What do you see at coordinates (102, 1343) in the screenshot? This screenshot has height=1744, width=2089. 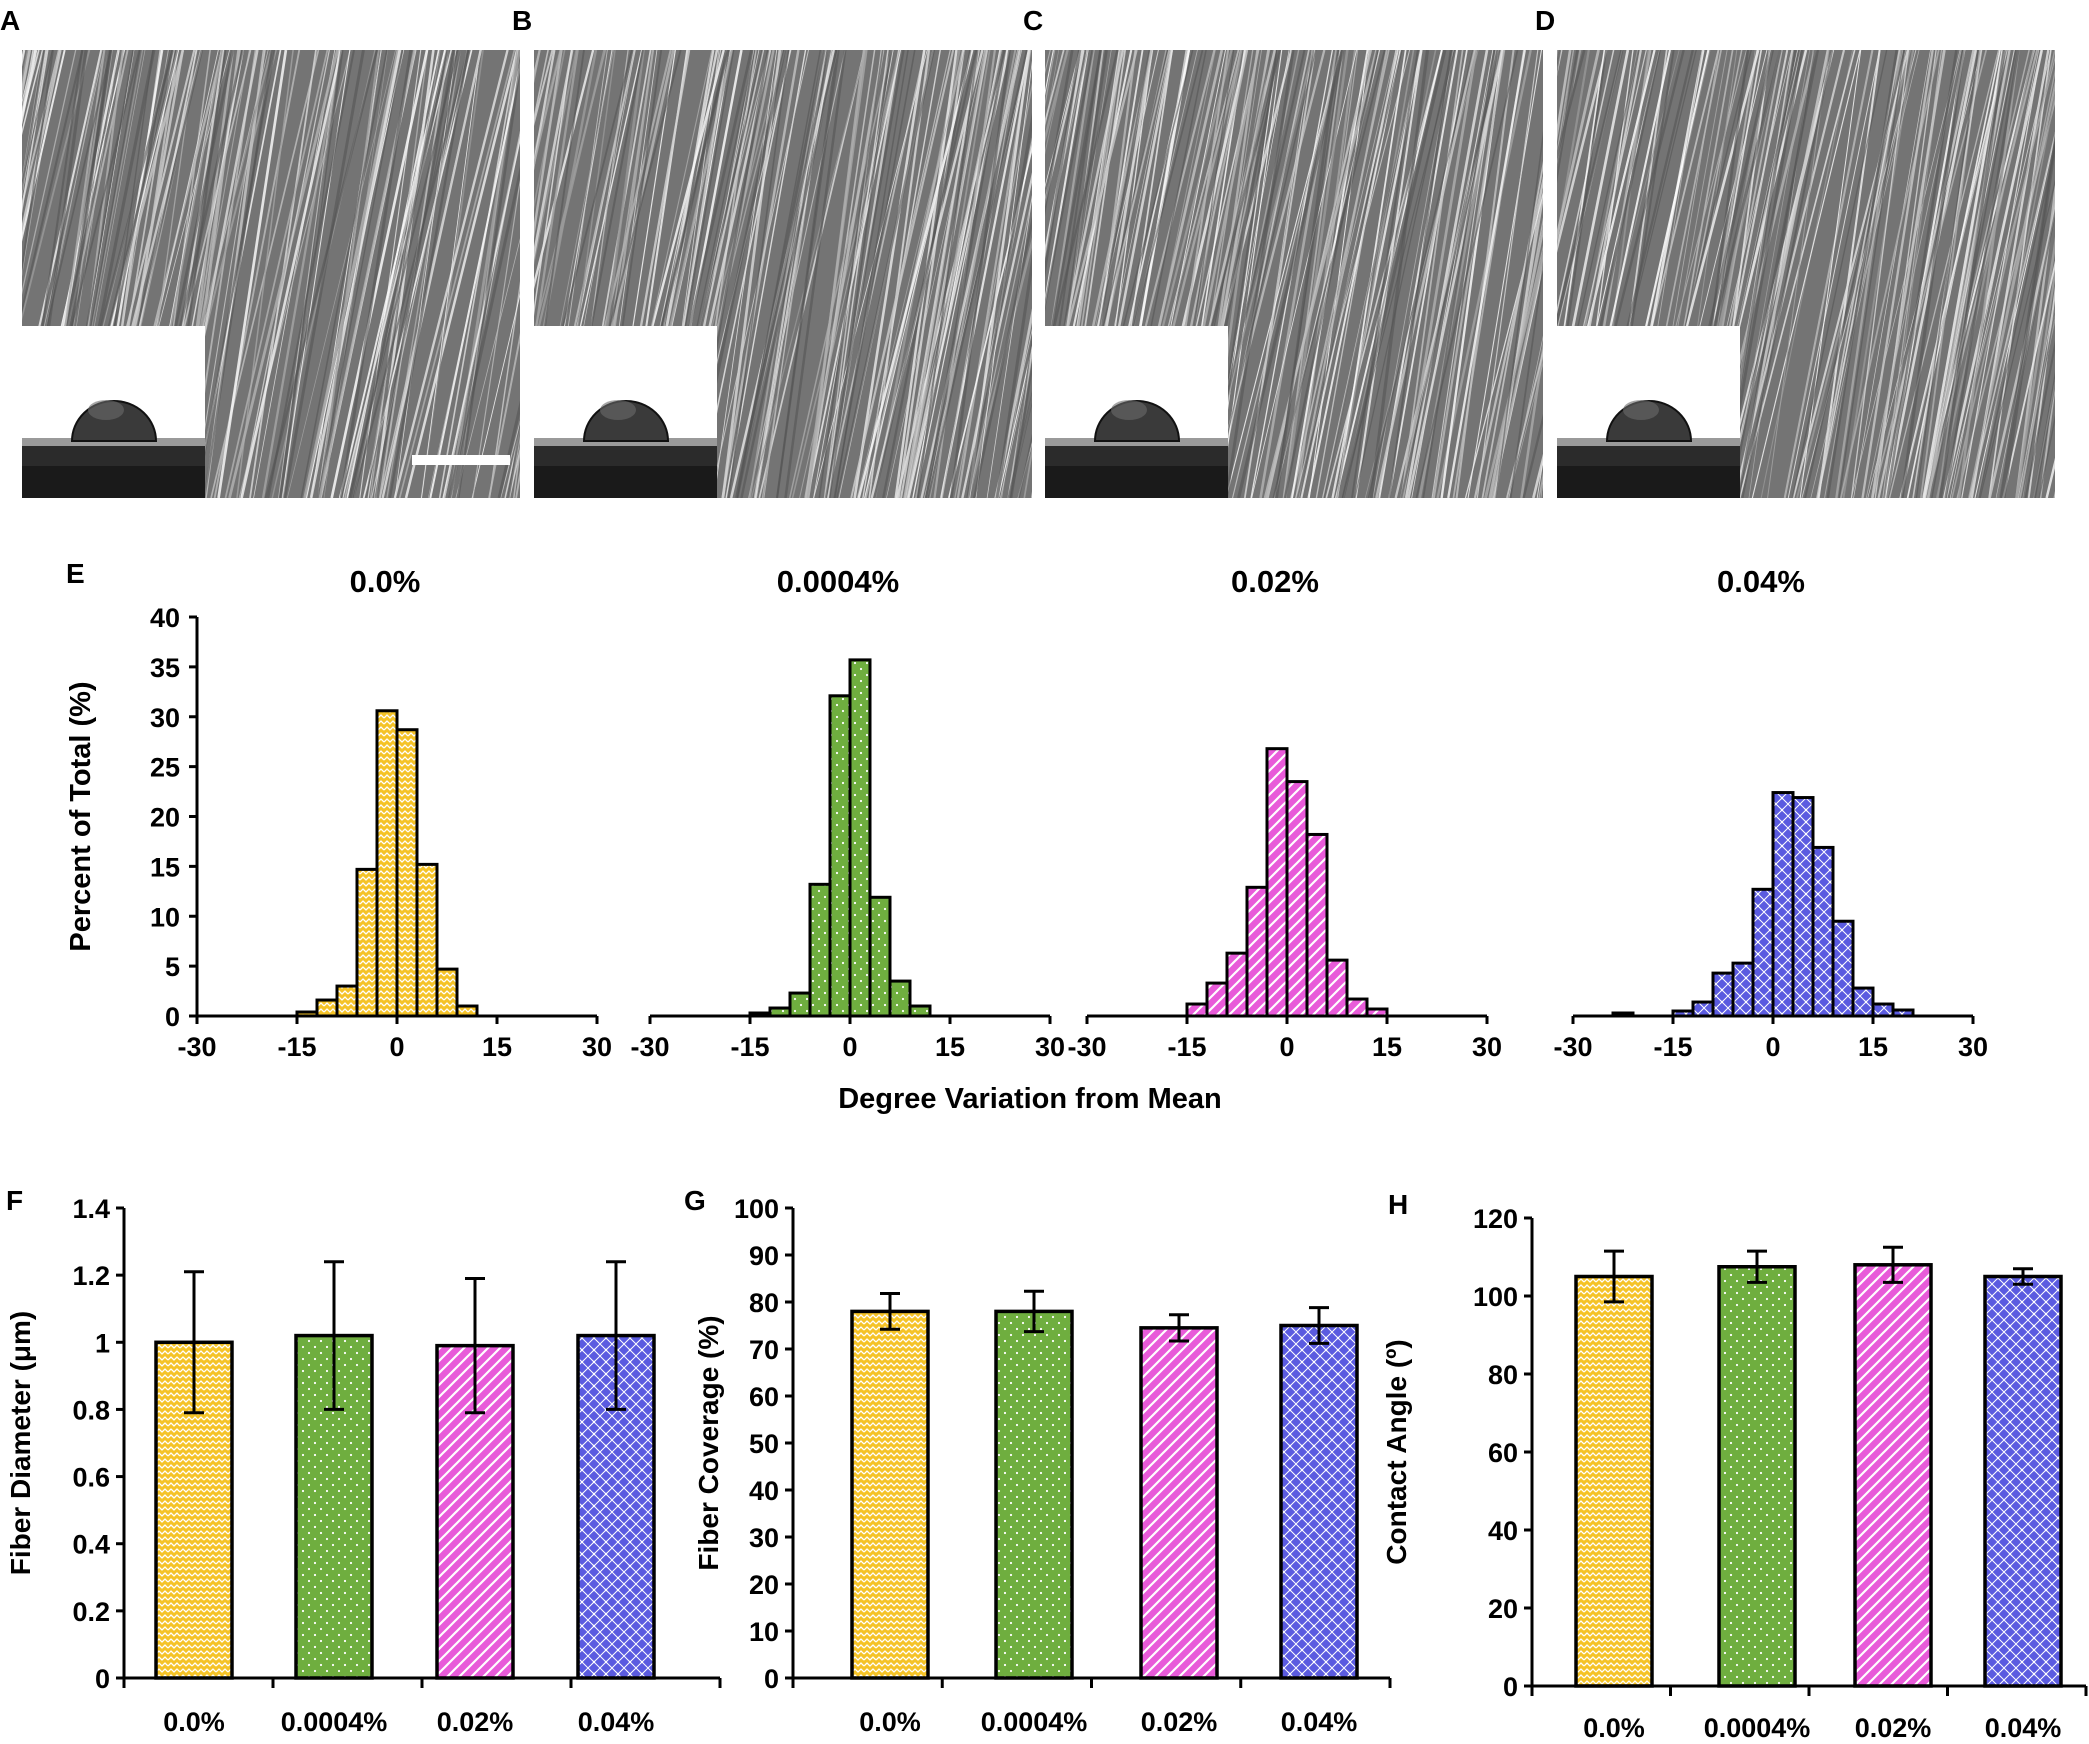 I see `y-tick-label: 1` at bounding box center [102, 1343].